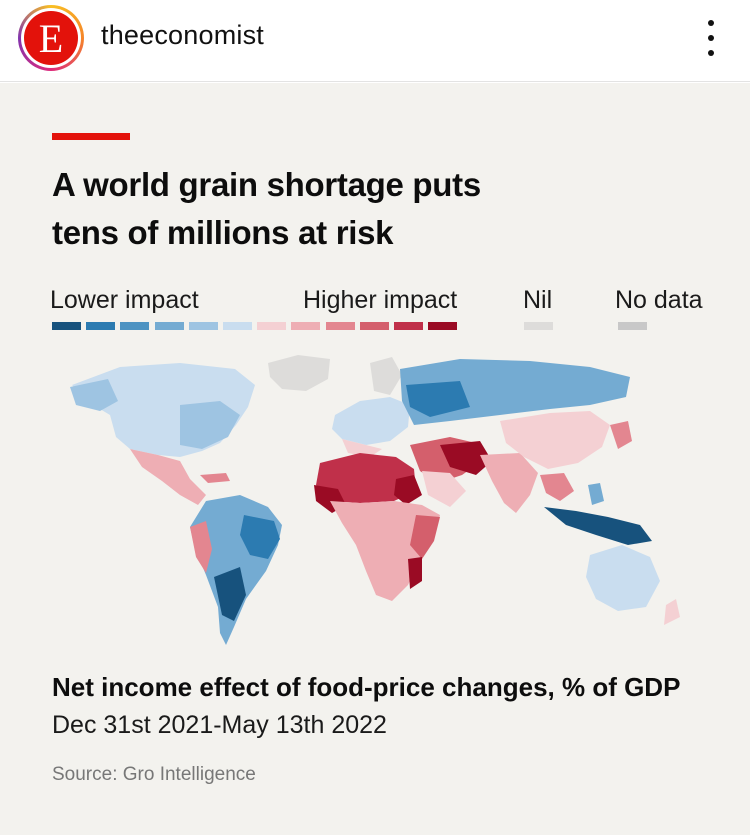 This screenshot has width=750, height=835. What do you see at coordinates (632, 326) in the screenshot?
I see `legend-nodata-swatch` at bounding box center [632, 326].